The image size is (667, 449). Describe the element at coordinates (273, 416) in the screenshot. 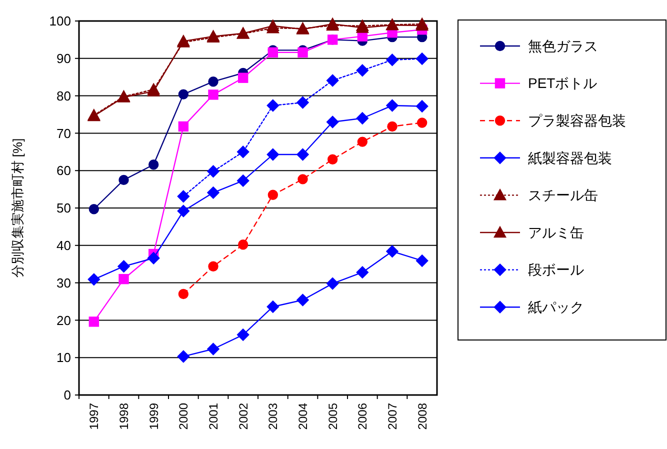

I see `x-tick-label: 2003` at that location.